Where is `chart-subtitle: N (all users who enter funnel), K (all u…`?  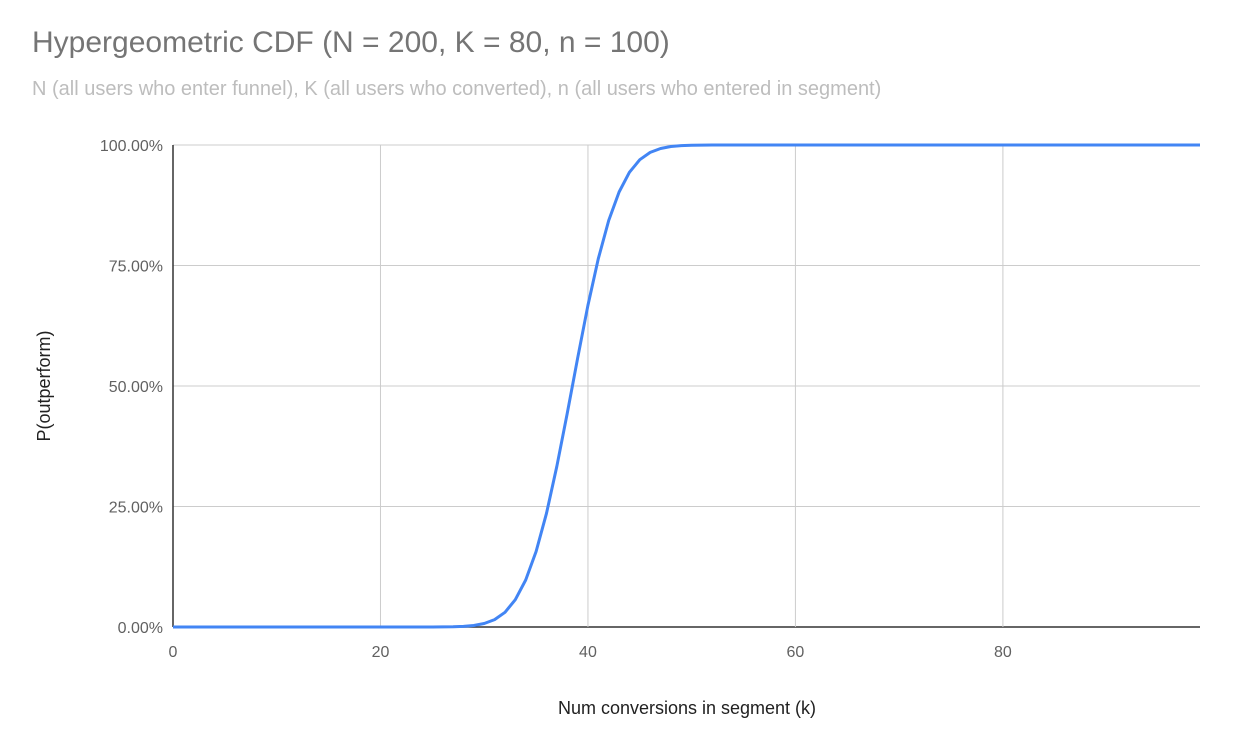
chart-subtitle: N (all users who enter funnel), K (all u… is located at coordinates (457, 89).